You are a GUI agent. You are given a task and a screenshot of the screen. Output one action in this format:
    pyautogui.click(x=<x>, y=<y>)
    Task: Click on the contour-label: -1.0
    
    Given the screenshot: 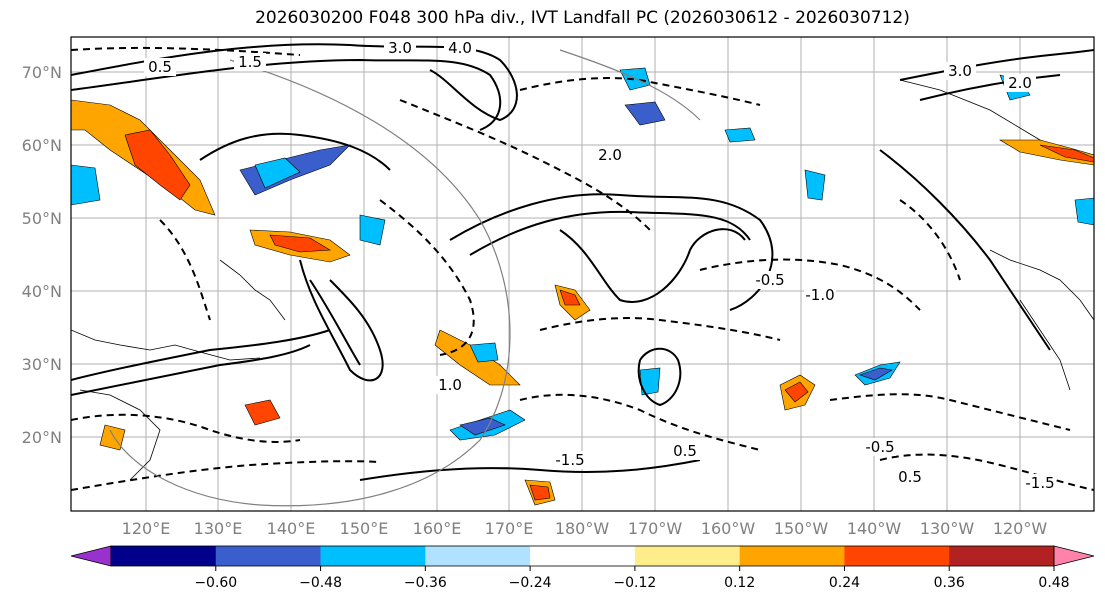 What is the action you would take?
    pyautogui.click(x=819, y=295)
    